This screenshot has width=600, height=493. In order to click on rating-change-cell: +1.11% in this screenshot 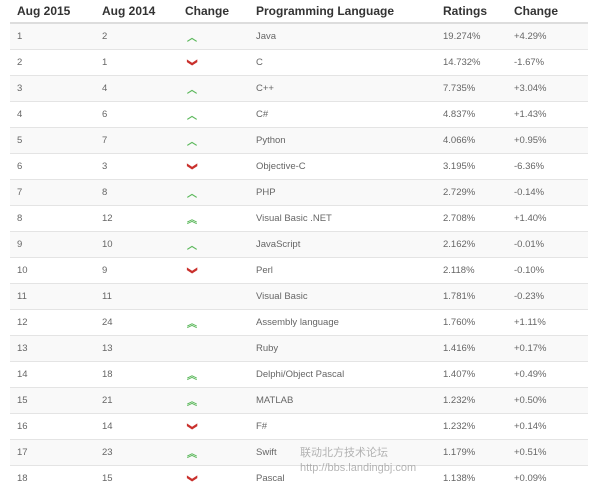, I will do `click(547, 322)`.